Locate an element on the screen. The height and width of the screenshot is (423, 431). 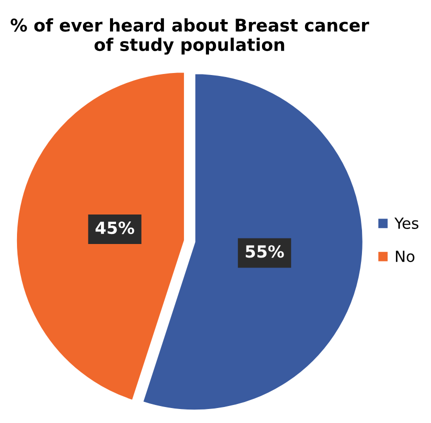
data-label: 45% is located at coordinates (115, 227).